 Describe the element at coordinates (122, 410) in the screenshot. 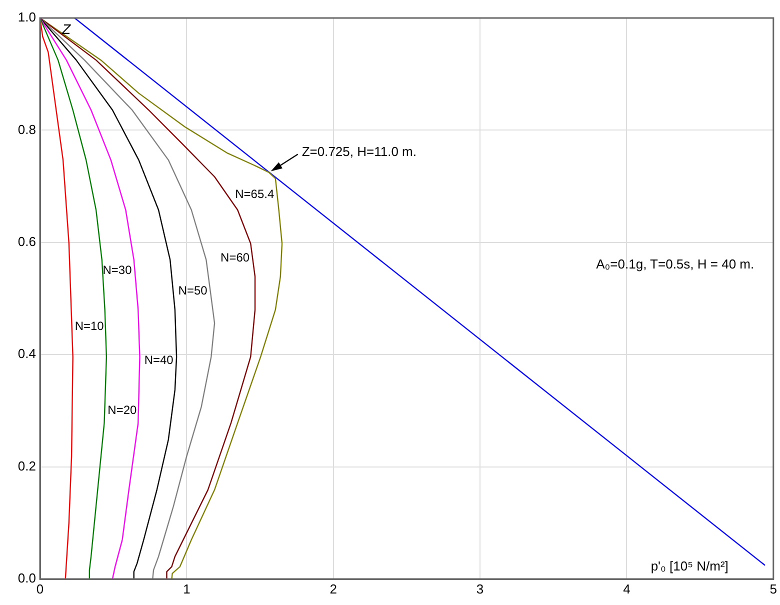

I see `series-label: N=20` at that location.